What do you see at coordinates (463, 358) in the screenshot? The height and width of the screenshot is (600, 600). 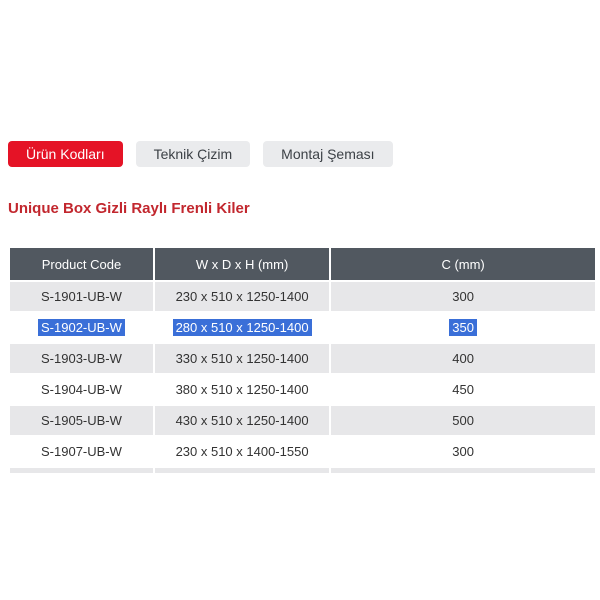 I see `cell-c: 400` at bounding box center [463, 358].